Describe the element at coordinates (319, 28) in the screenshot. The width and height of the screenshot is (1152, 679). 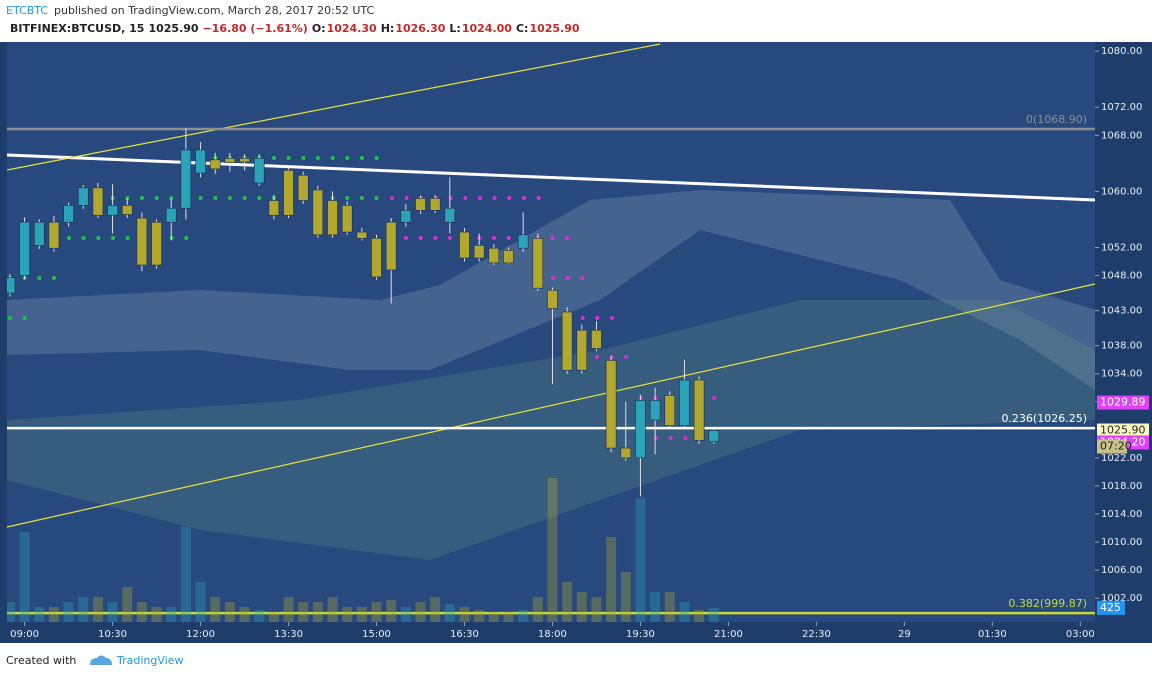
I see `ohlc-key: O:` at that location.